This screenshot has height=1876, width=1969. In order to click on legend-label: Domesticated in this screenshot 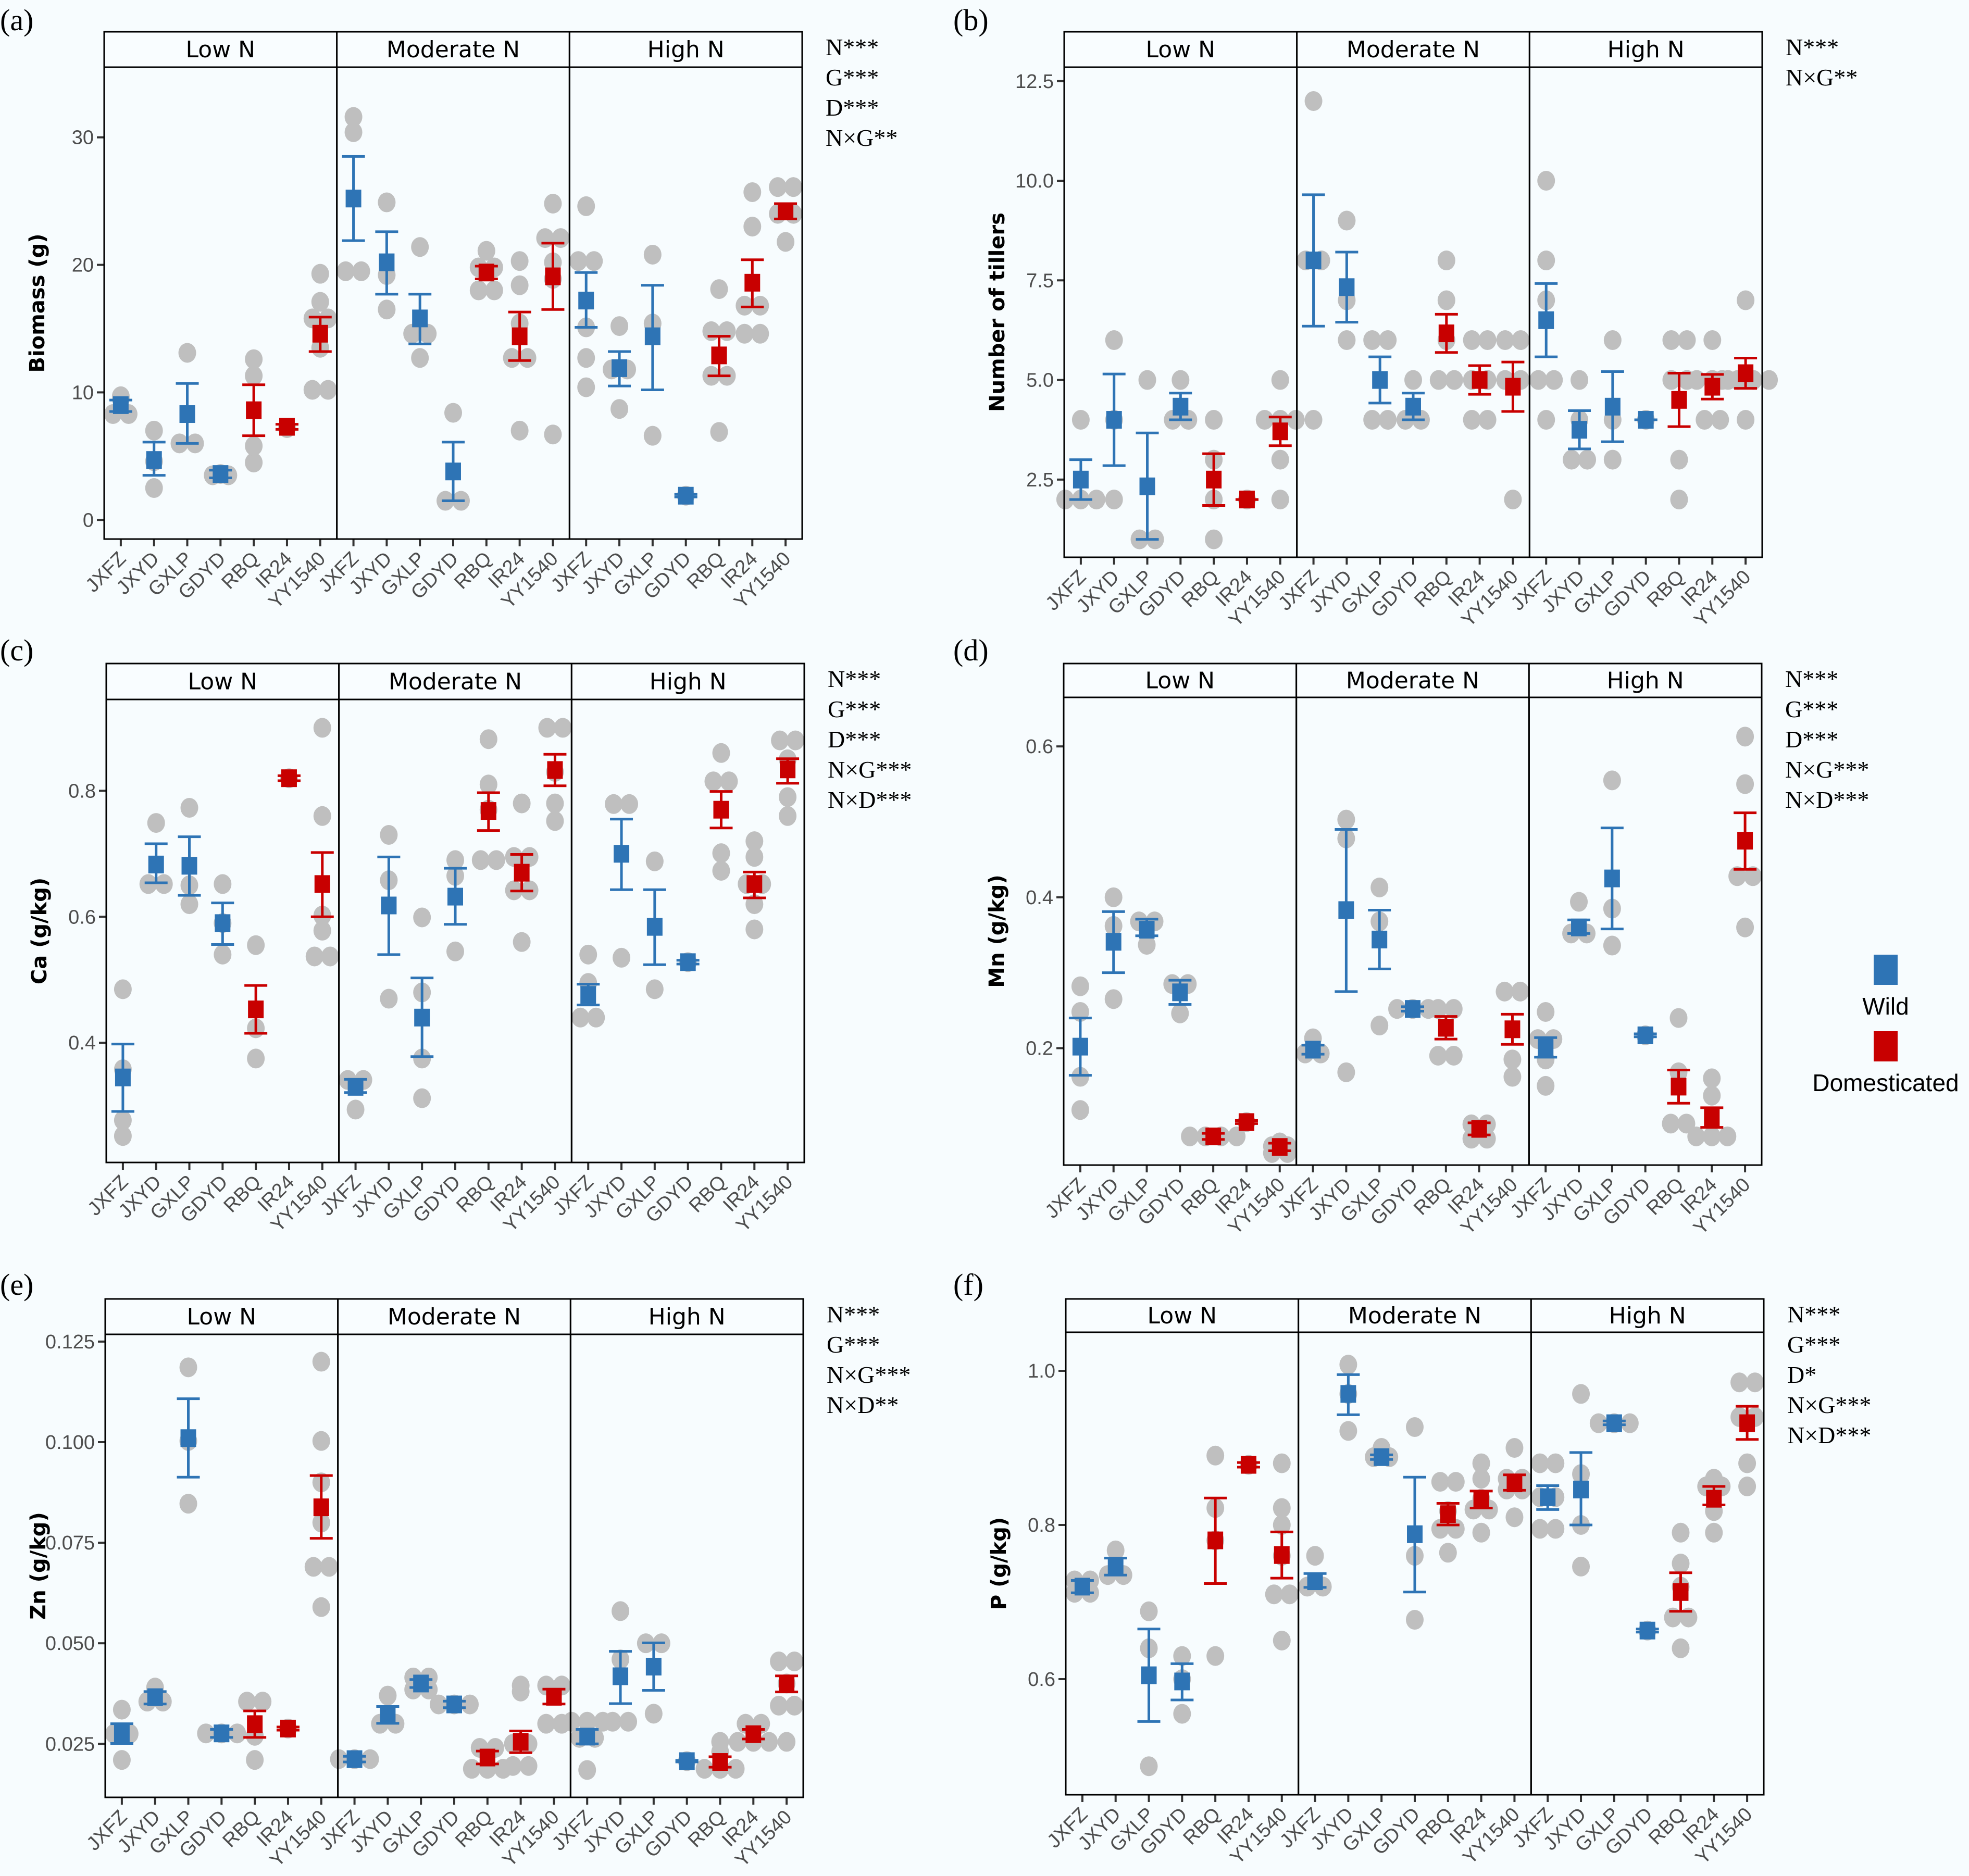, I will do `click(1885, 1082)`.